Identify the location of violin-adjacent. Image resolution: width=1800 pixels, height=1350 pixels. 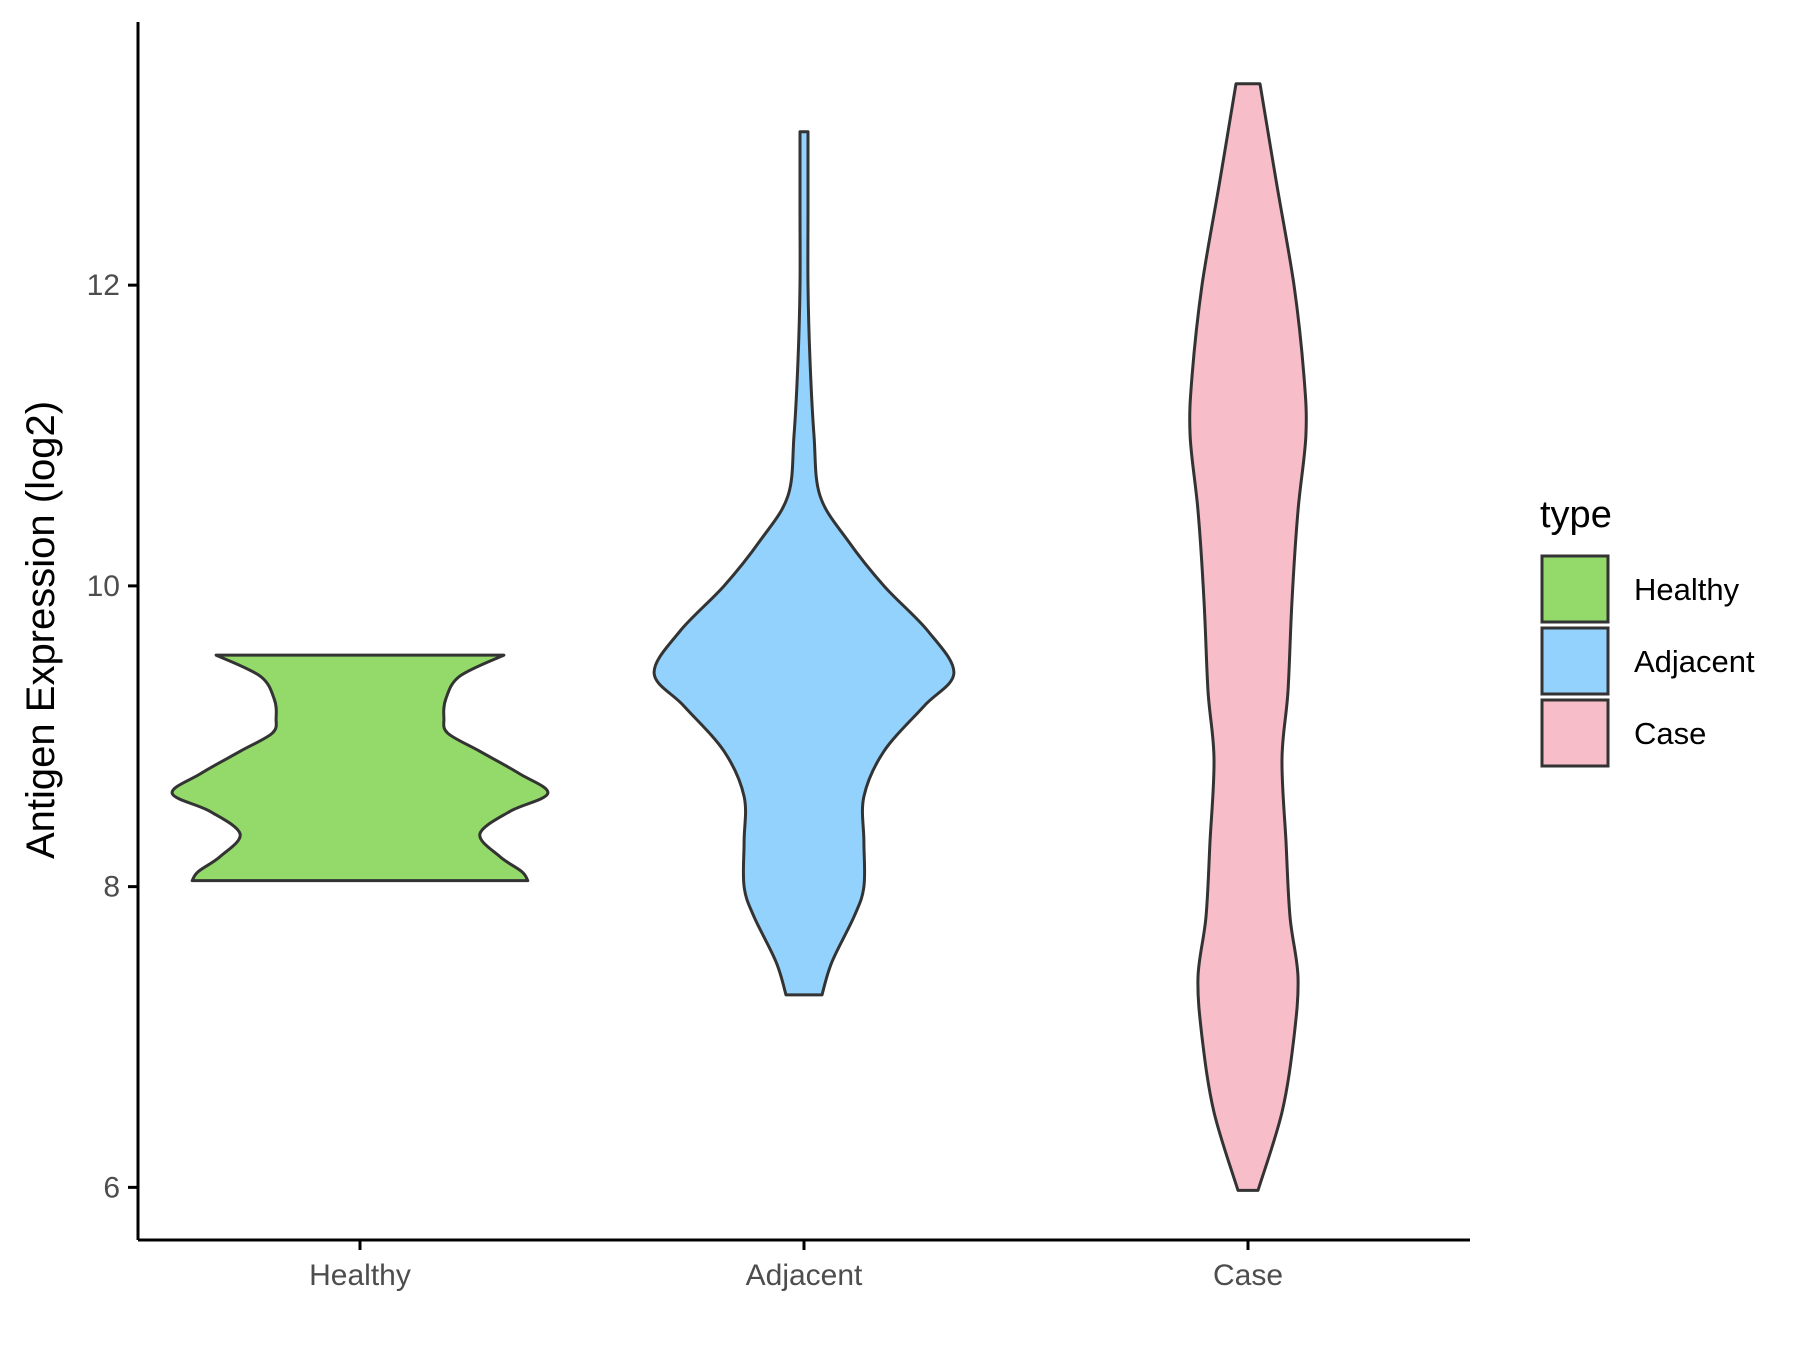
(804, 563).